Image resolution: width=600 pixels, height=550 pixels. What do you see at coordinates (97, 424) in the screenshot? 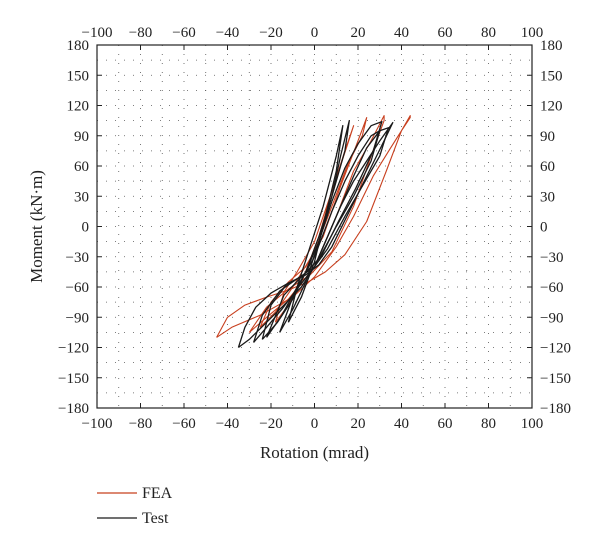
I see `x-tick-label-bottom: −100` at bounding box center [97, 424].